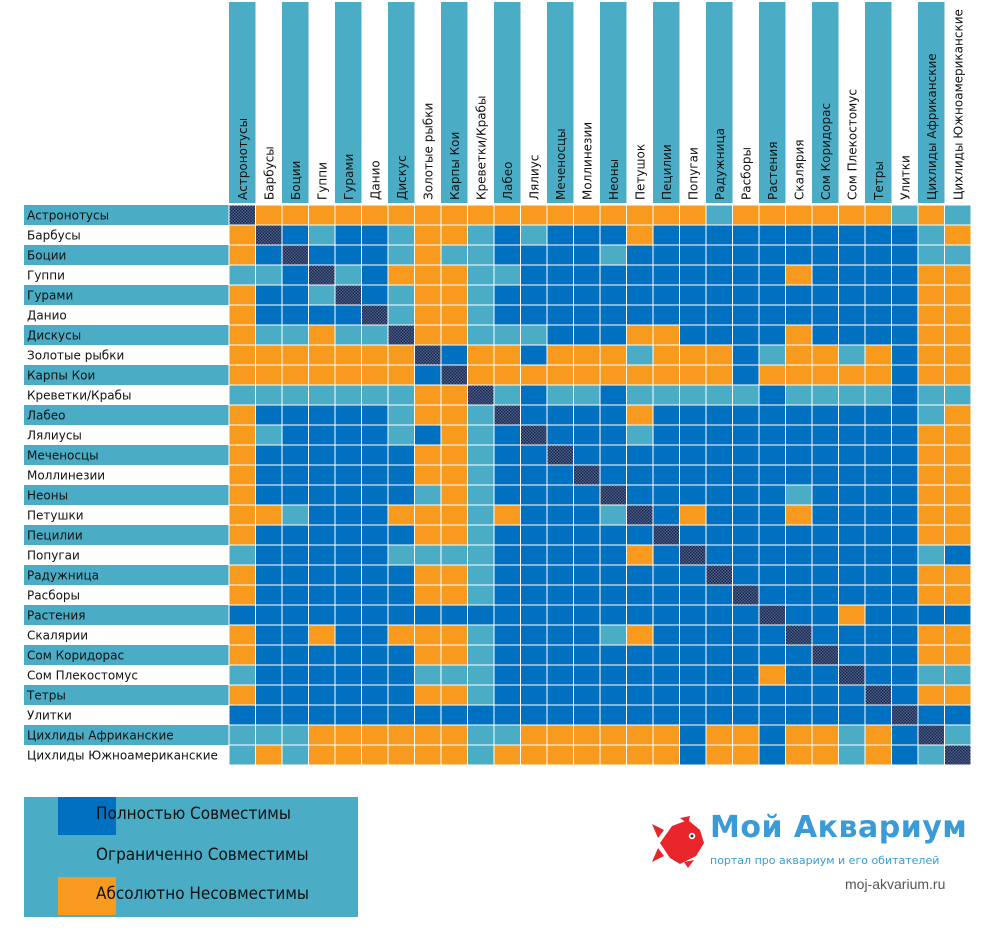 The height and width of the screenshot is (935, 982). I want to click on row-label: Радужница, so click(63, 576).